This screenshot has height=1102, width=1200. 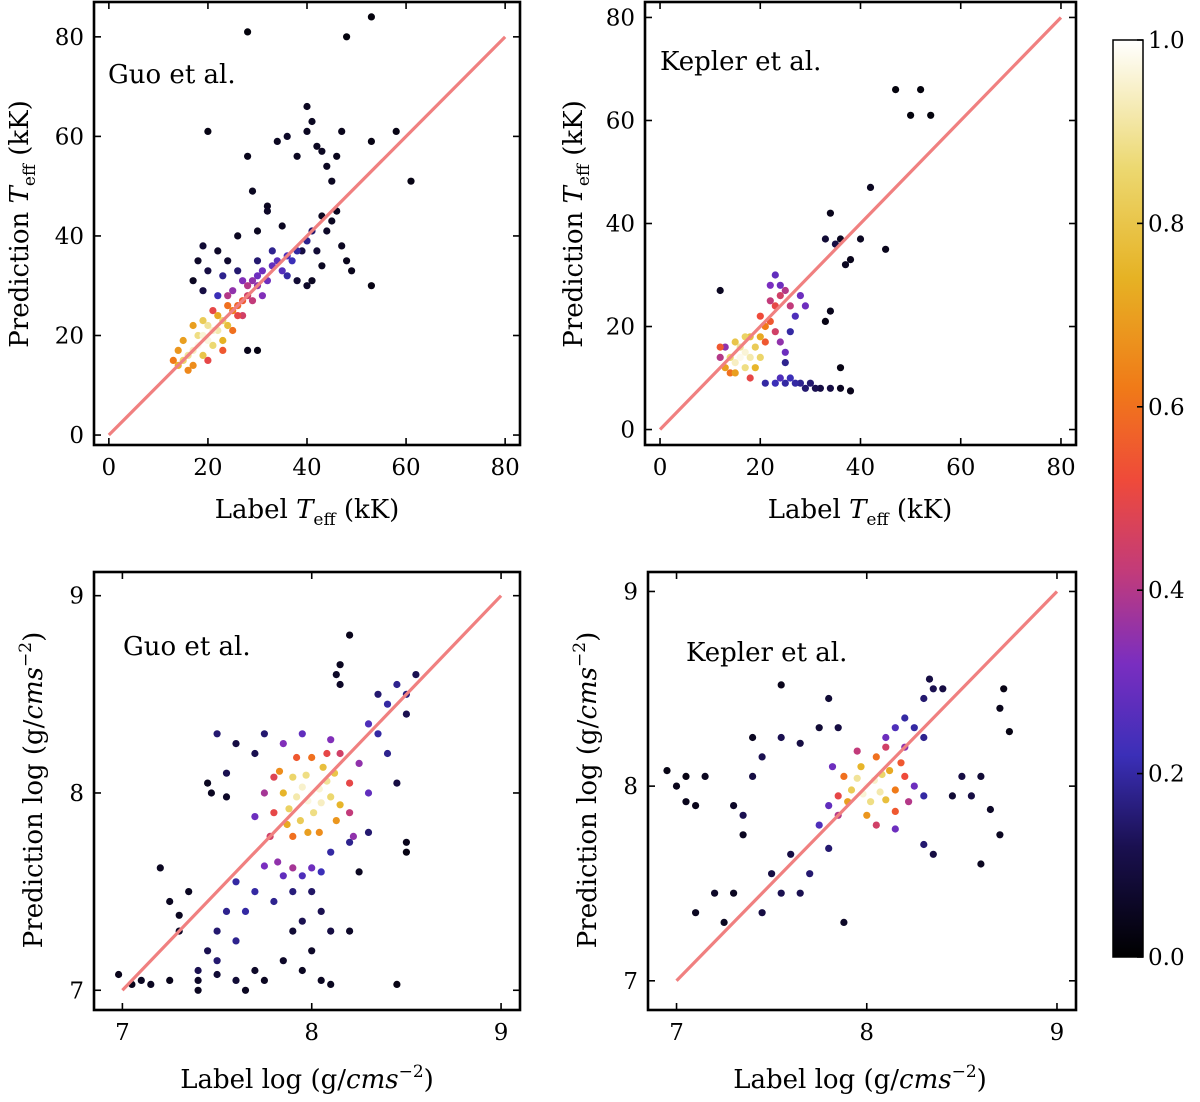 I want to click on y-ticks: 0 20 40 60 80, so click(x=287, y=237).